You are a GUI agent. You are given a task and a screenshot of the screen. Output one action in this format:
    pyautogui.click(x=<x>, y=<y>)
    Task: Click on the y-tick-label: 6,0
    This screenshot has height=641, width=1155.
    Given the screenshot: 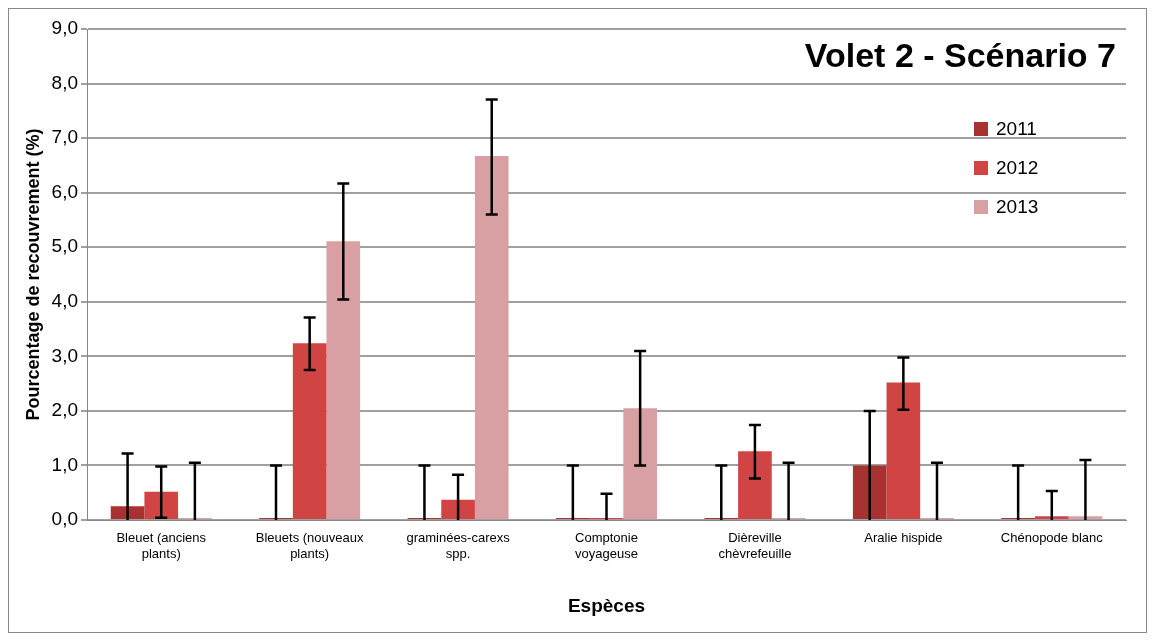 What is the action you would take?
    pyautogui.click(x=65, y=191)
    